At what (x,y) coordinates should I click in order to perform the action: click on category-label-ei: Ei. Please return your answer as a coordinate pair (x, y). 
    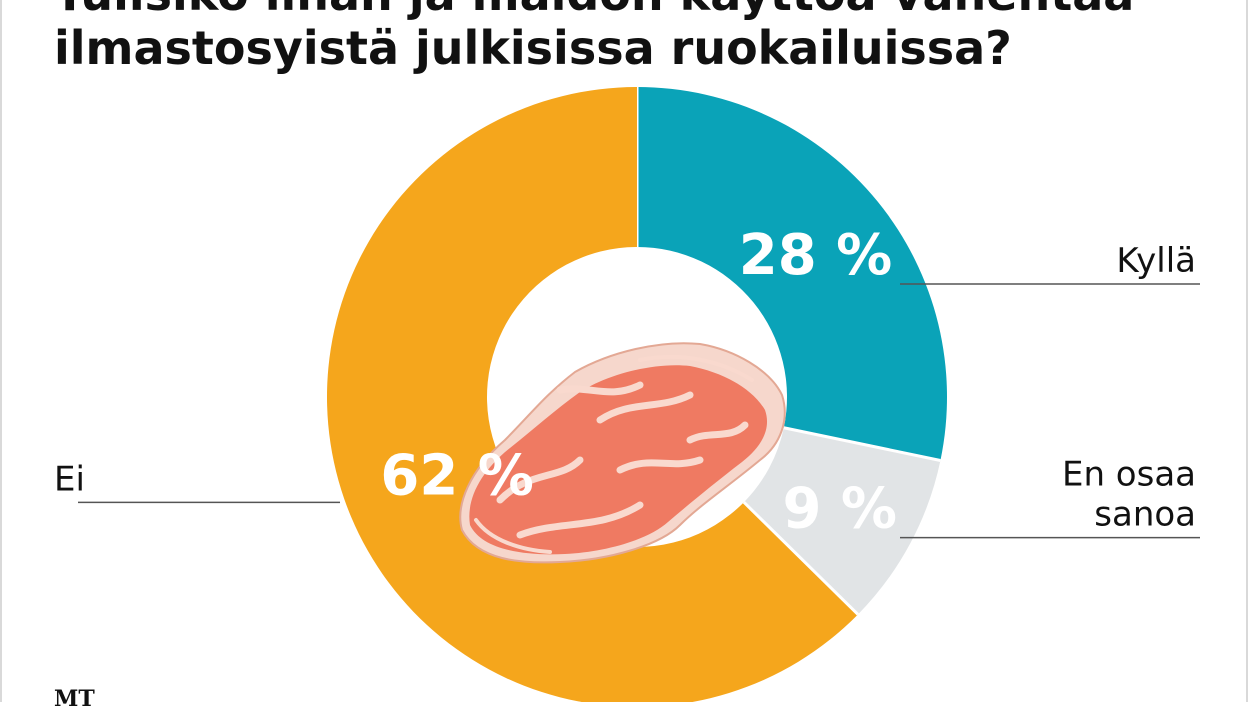
    Looking at the image, I should click on (69, 479).